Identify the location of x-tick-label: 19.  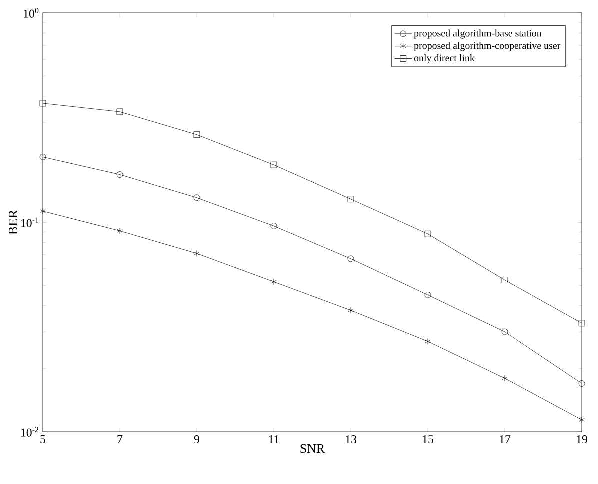
(582, 440).